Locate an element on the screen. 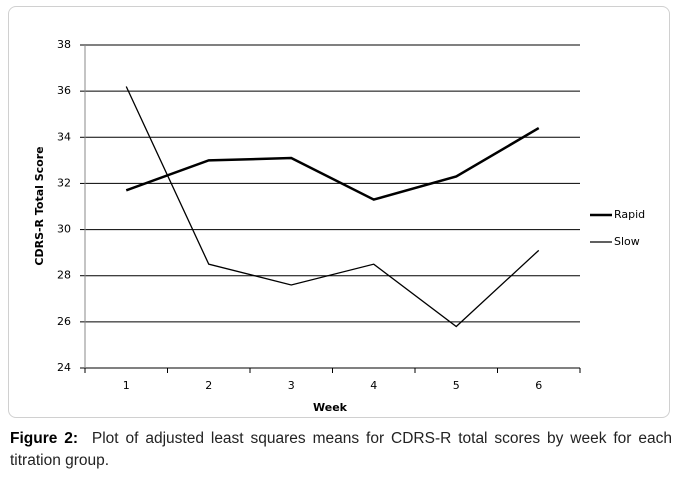 This screenshot has width=678, height=479. x-tick-label: 1 is located at coordinates (126, 385).